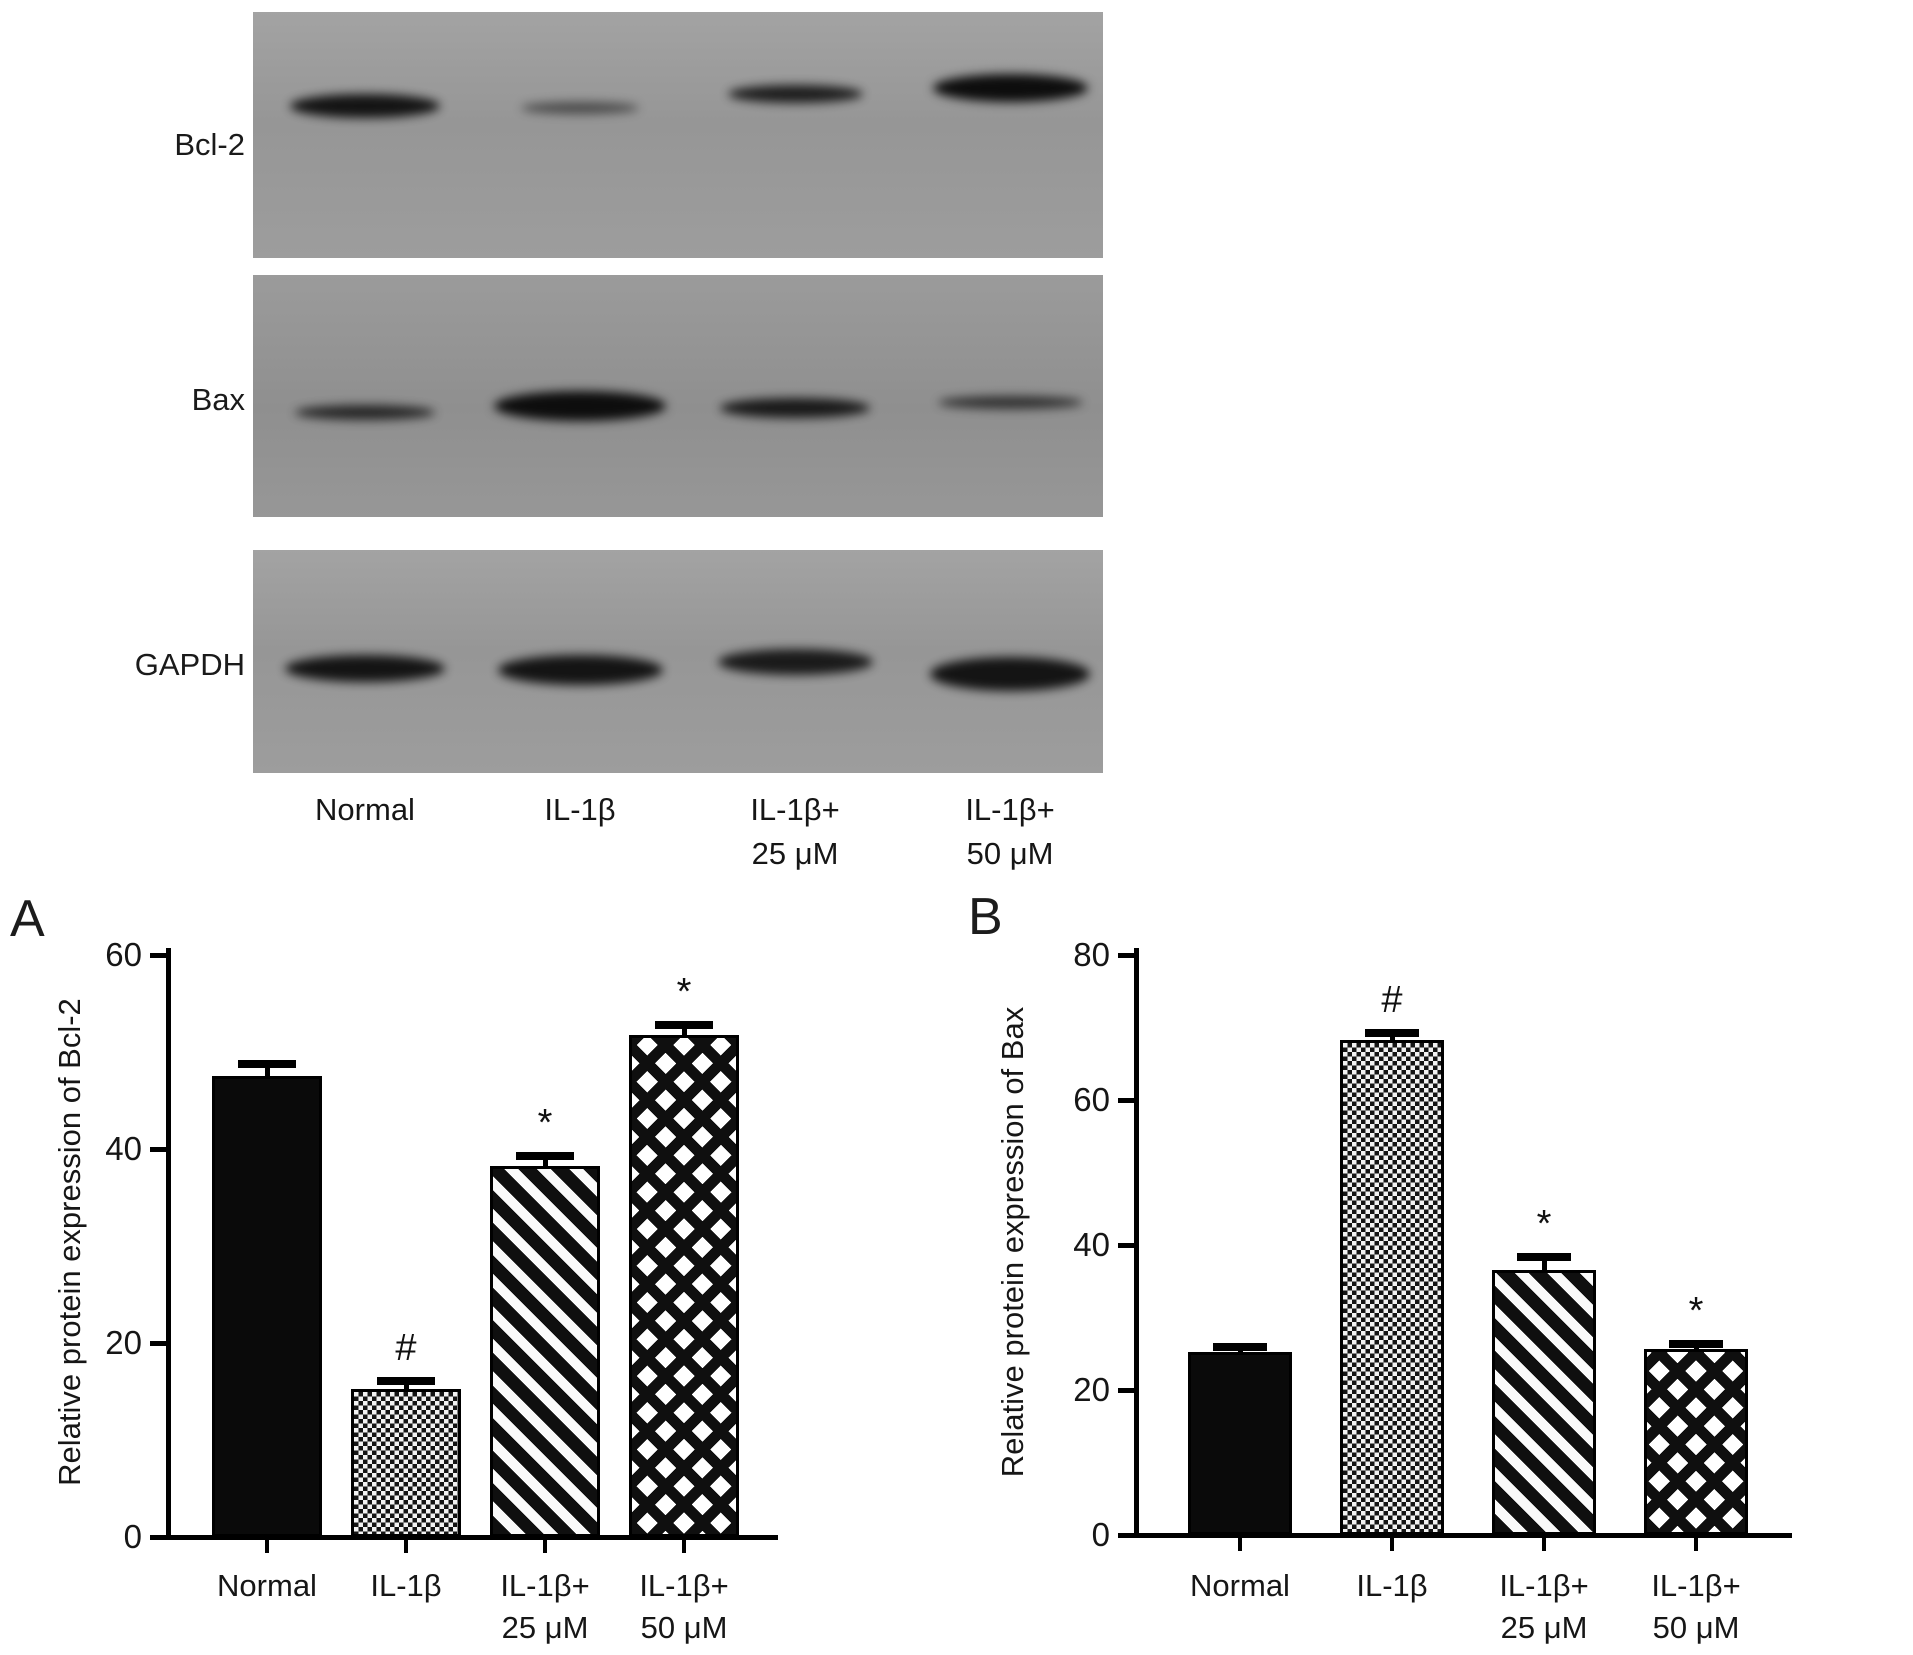  What do you see at coordinates (365, 809) in the screenshot?
I see `lane-label: Normal` at bounding box center [365, 809].